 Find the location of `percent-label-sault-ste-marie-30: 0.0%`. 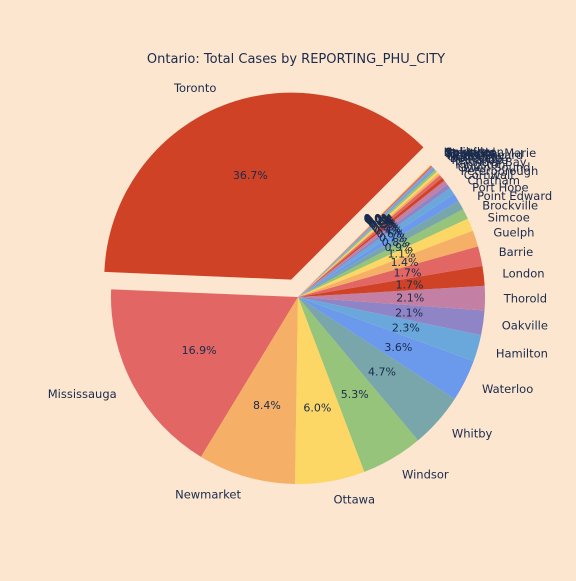

percent-label-sault-ste-marie-30: 0.0% is located at coordinates (378, 219).